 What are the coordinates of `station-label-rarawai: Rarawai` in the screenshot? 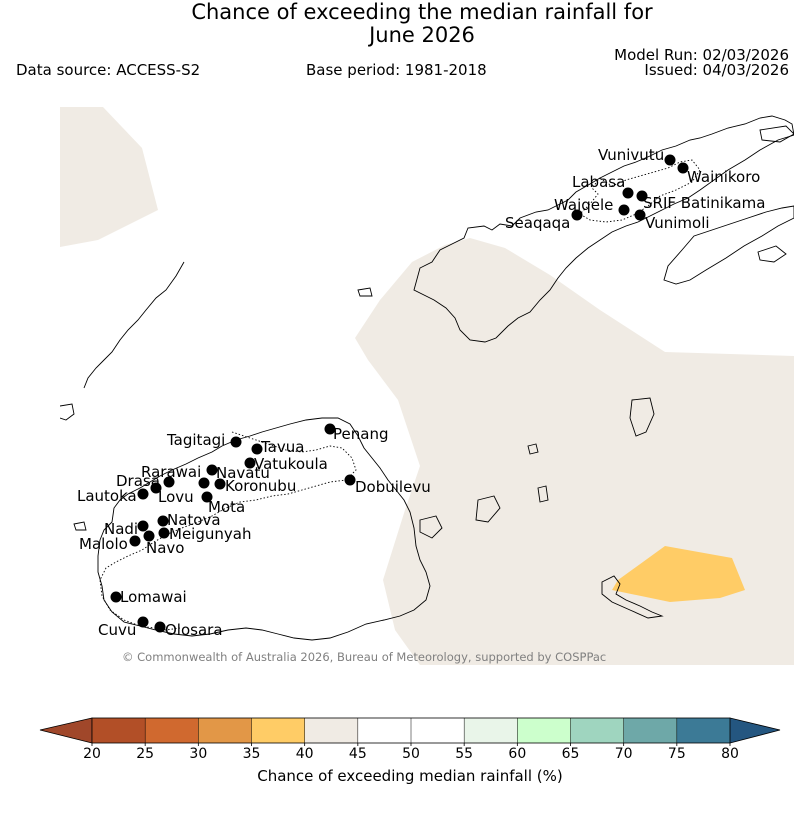 It's located at (171, 472).